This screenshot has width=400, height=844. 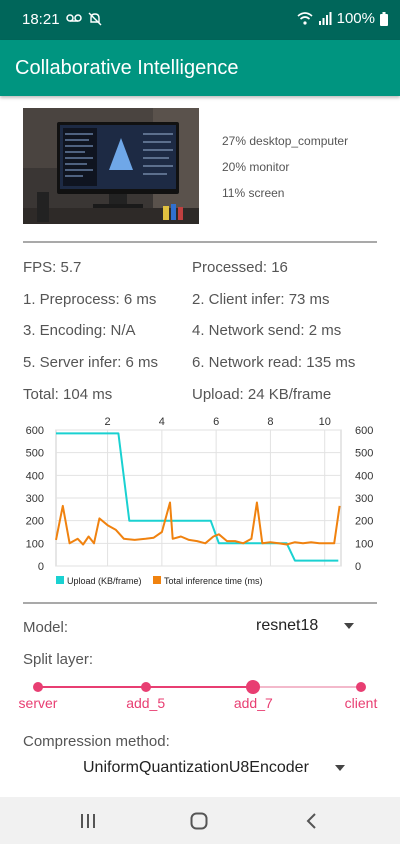 I want to click on y-tick-label-left: 600, so click(x=35, y=431).